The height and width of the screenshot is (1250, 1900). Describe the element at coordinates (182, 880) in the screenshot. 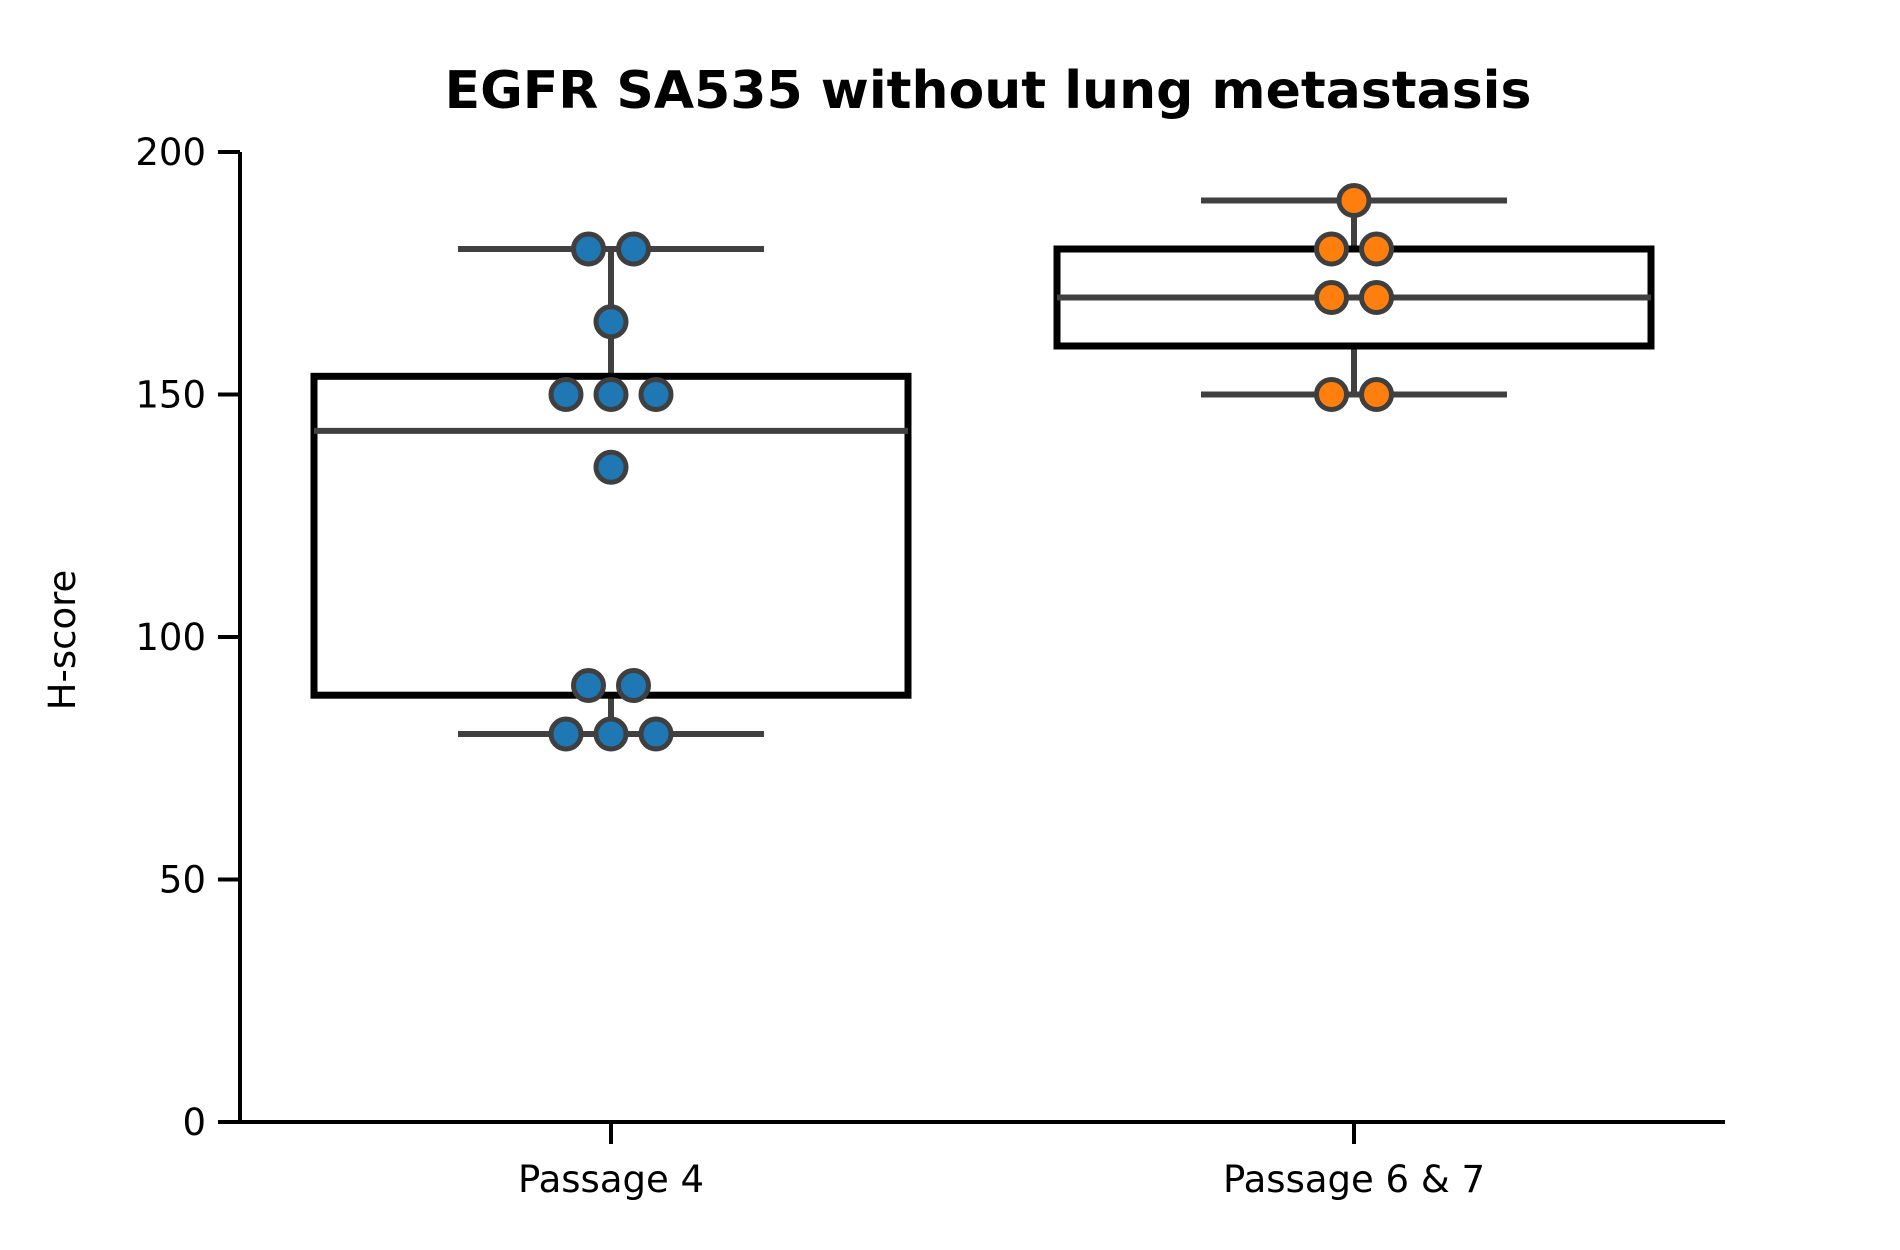

I see `y-tick-label: 50` at that location.